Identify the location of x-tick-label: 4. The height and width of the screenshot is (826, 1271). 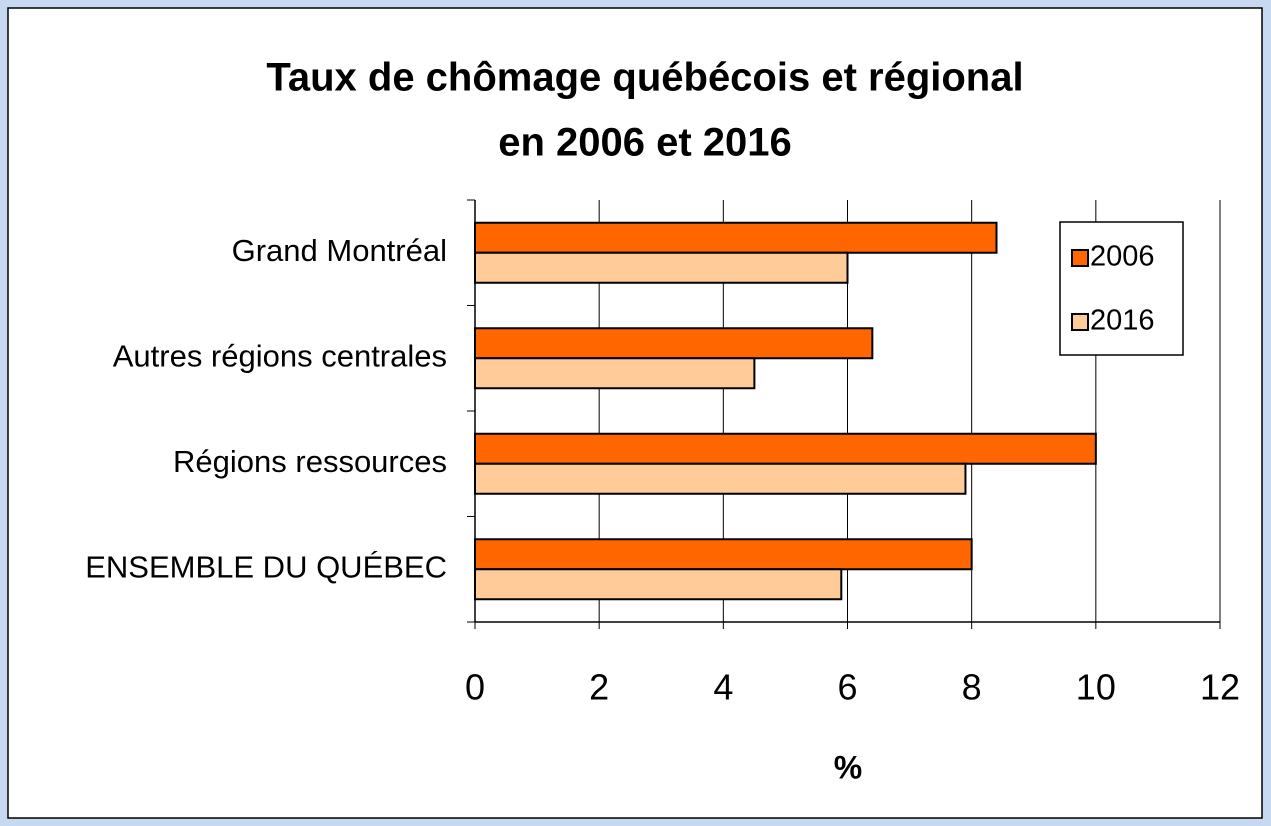
(723, 687).